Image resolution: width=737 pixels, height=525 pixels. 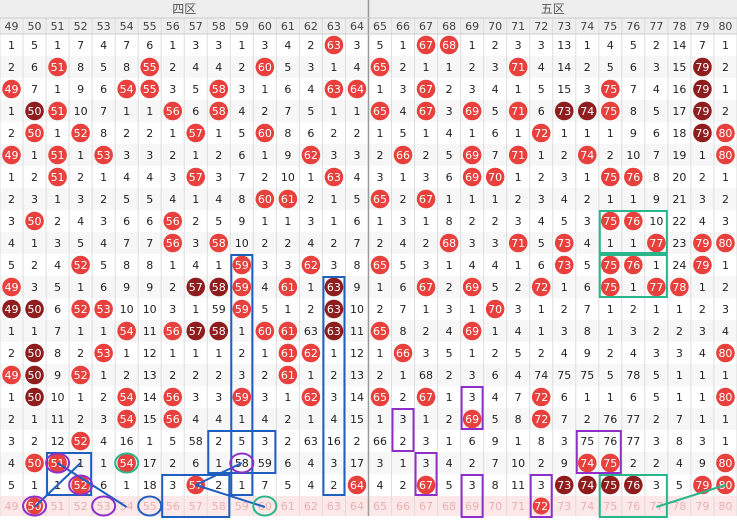 I want to click on annotation-box-green, so click(x=633, y=232).